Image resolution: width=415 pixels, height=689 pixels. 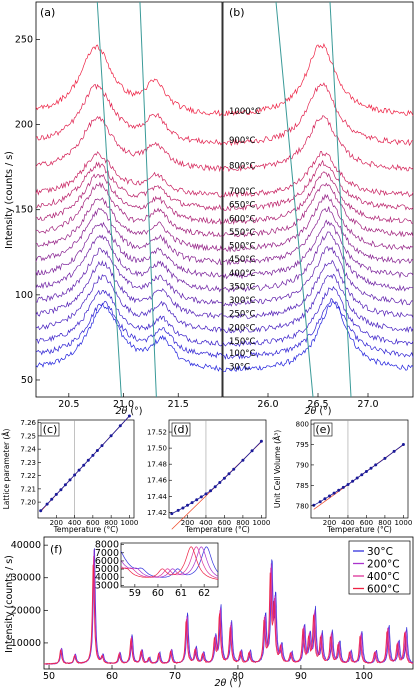 What do you see at coordinates (239, 368) in the screenshot?
I see `temperature-label: 30°C` at bounding box center [239, 368].